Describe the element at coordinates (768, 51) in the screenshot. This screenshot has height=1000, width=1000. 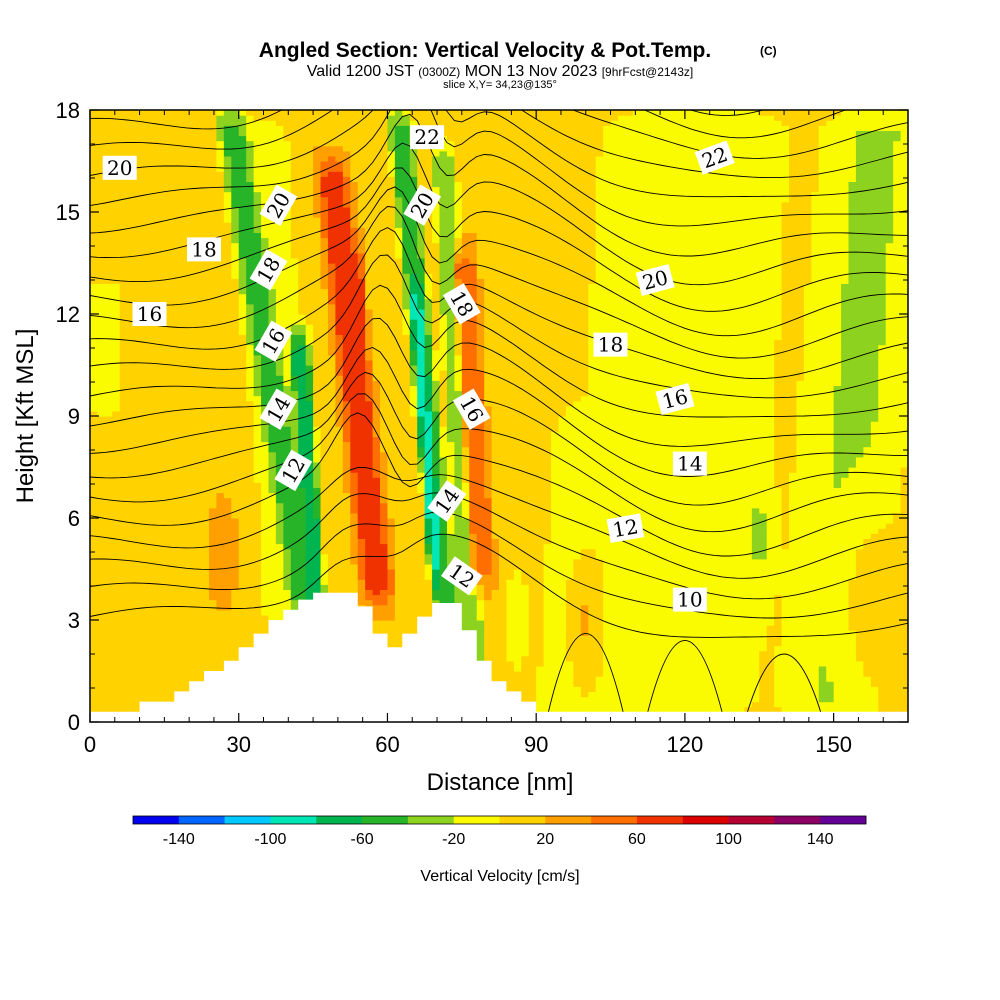
I see `copyright-mark: (C)` at that location.